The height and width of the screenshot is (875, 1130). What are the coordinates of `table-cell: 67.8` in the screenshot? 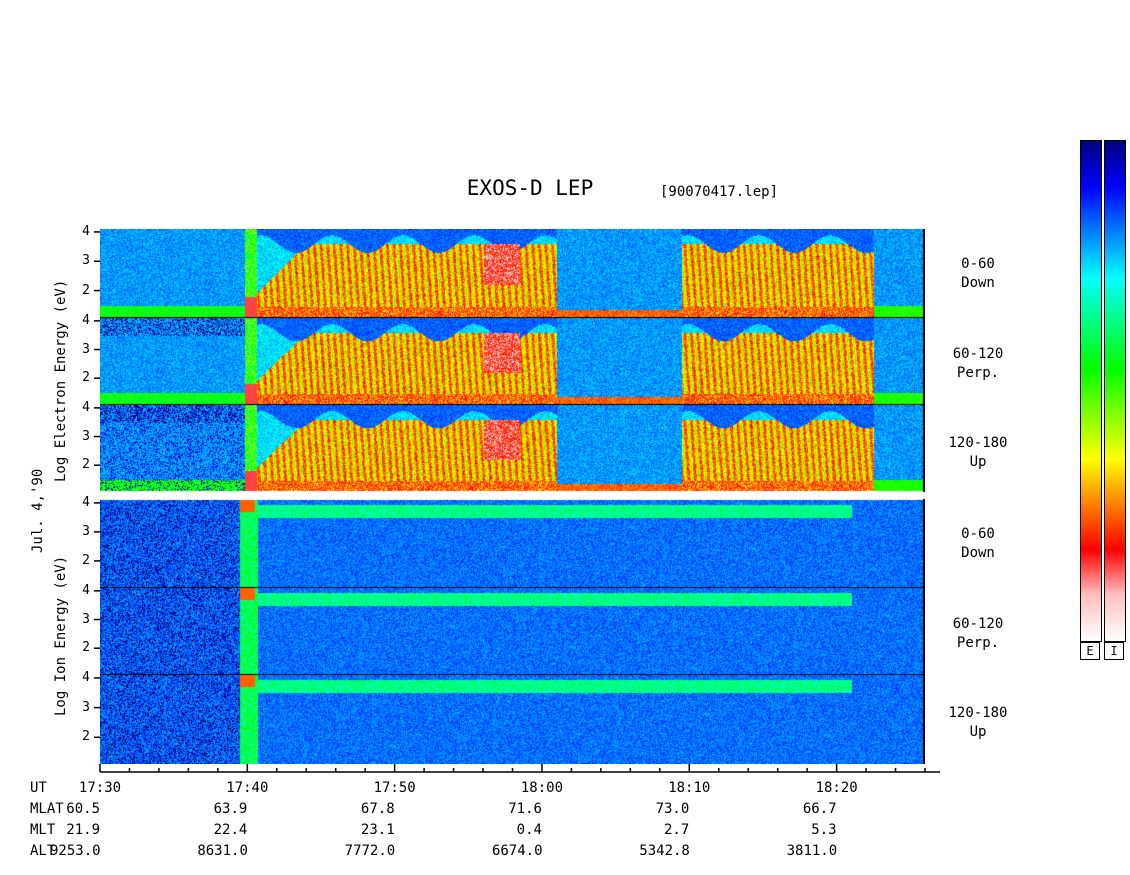 It's located at (377, 809).